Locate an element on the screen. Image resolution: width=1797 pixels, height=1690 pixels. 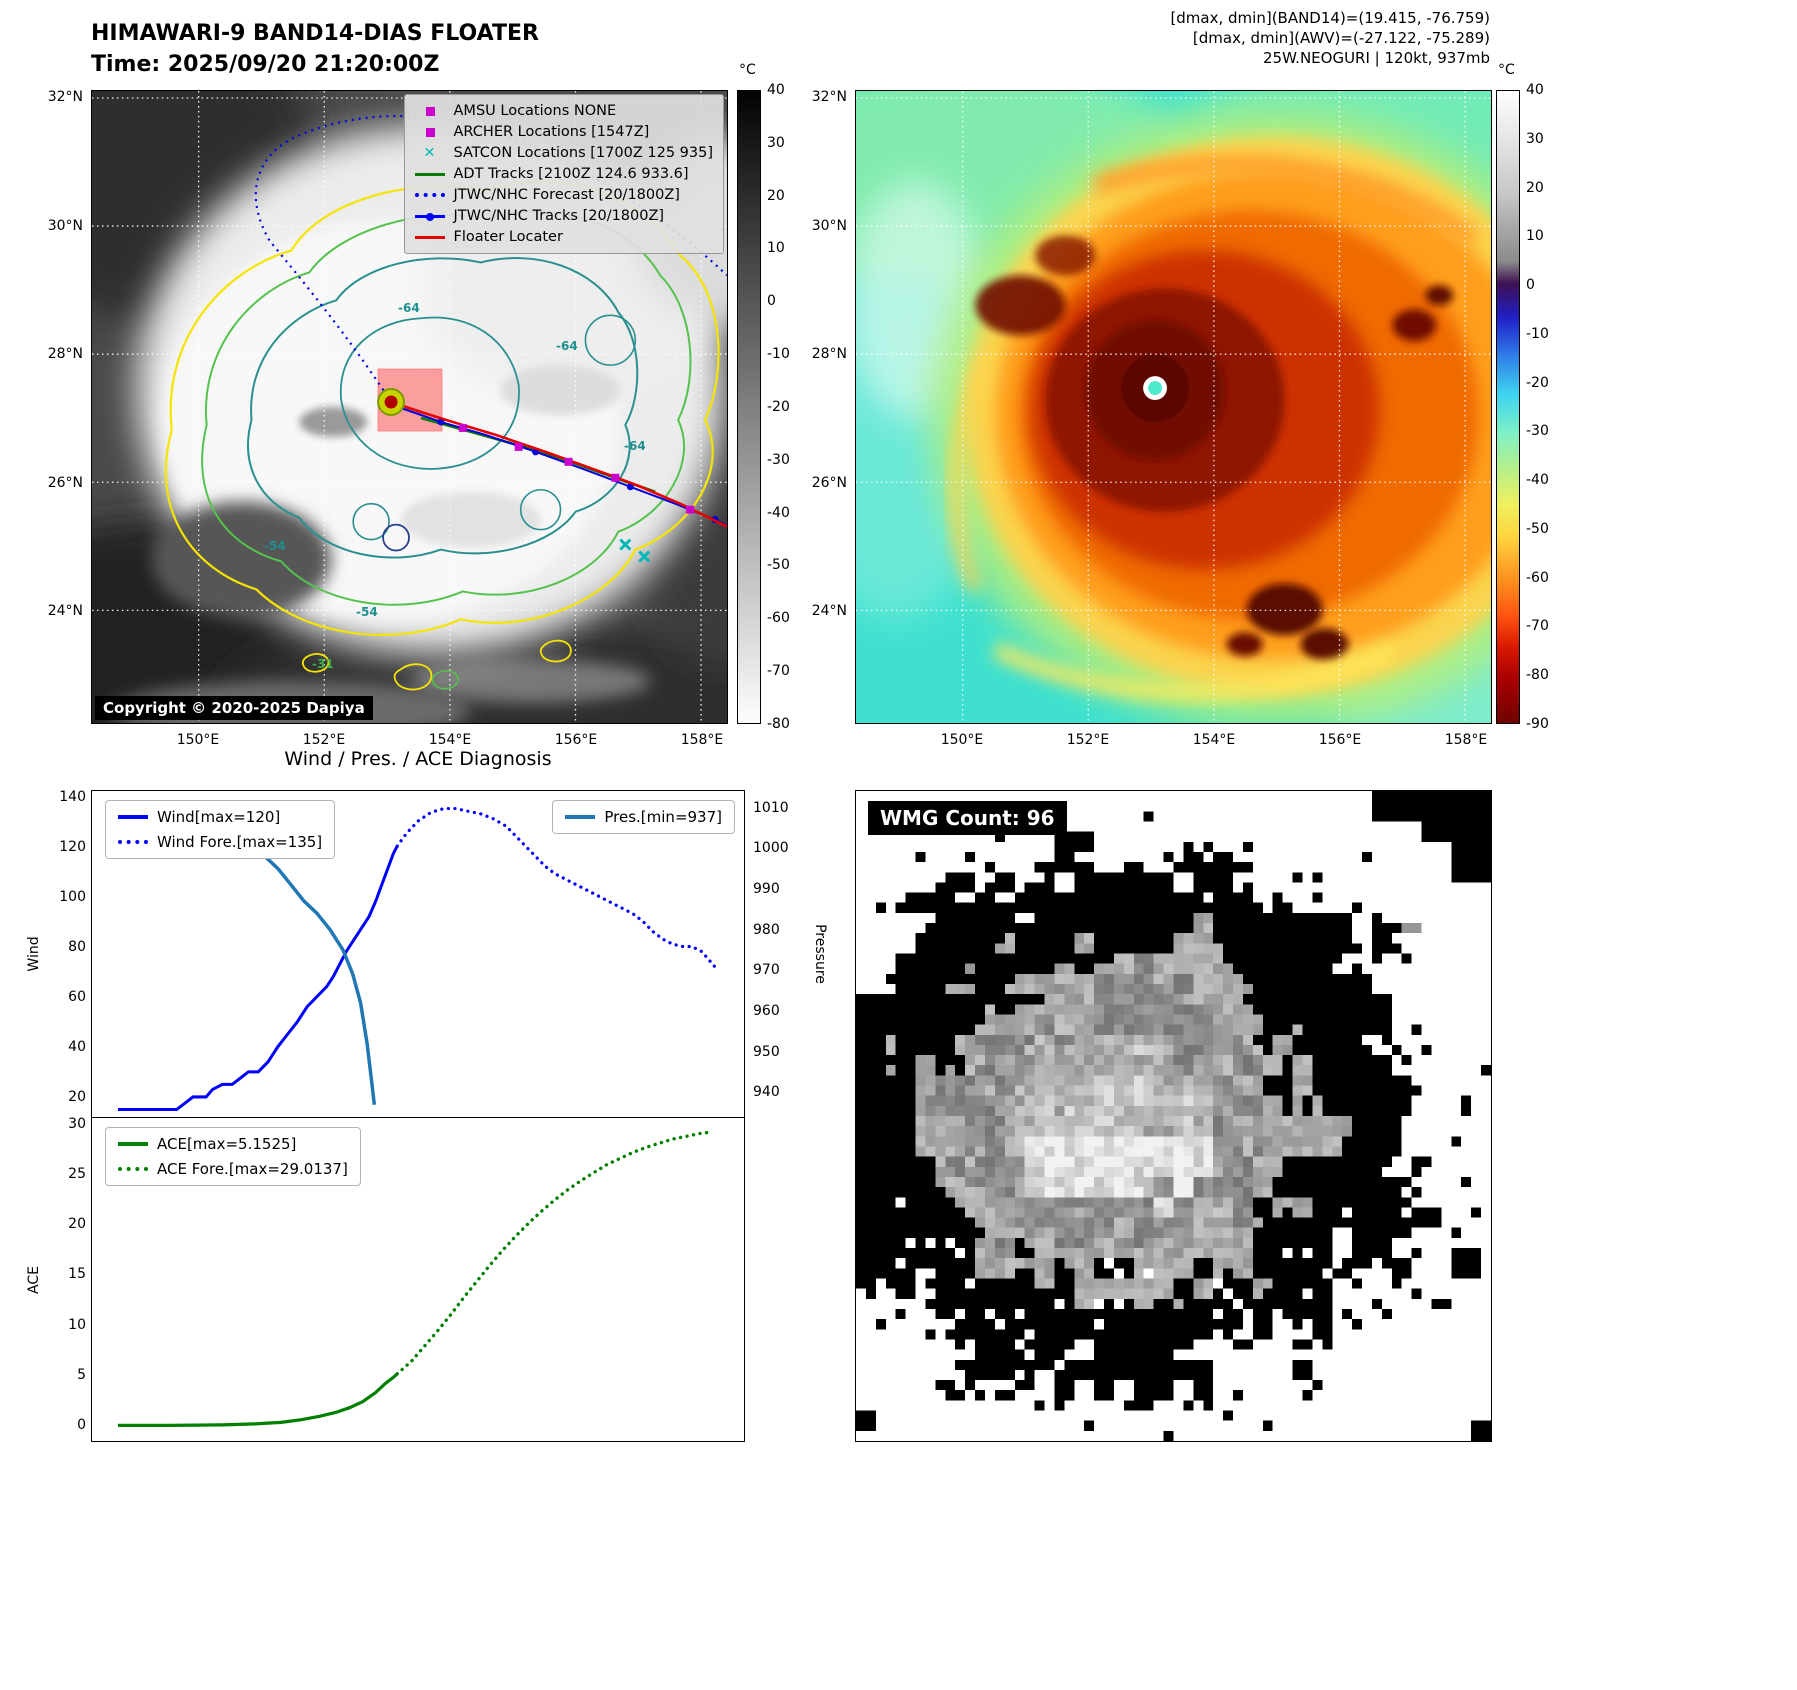
map-legend-item-5: JTWC/NHC Tracks [20/1800Z] is located at coordinates (563, 216).